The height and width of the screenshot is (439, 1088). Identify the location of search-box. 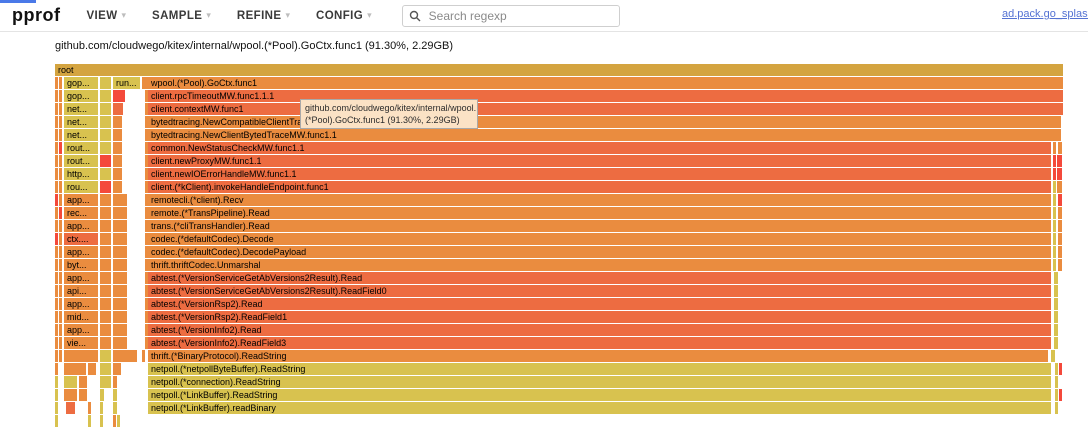
(510, 15).